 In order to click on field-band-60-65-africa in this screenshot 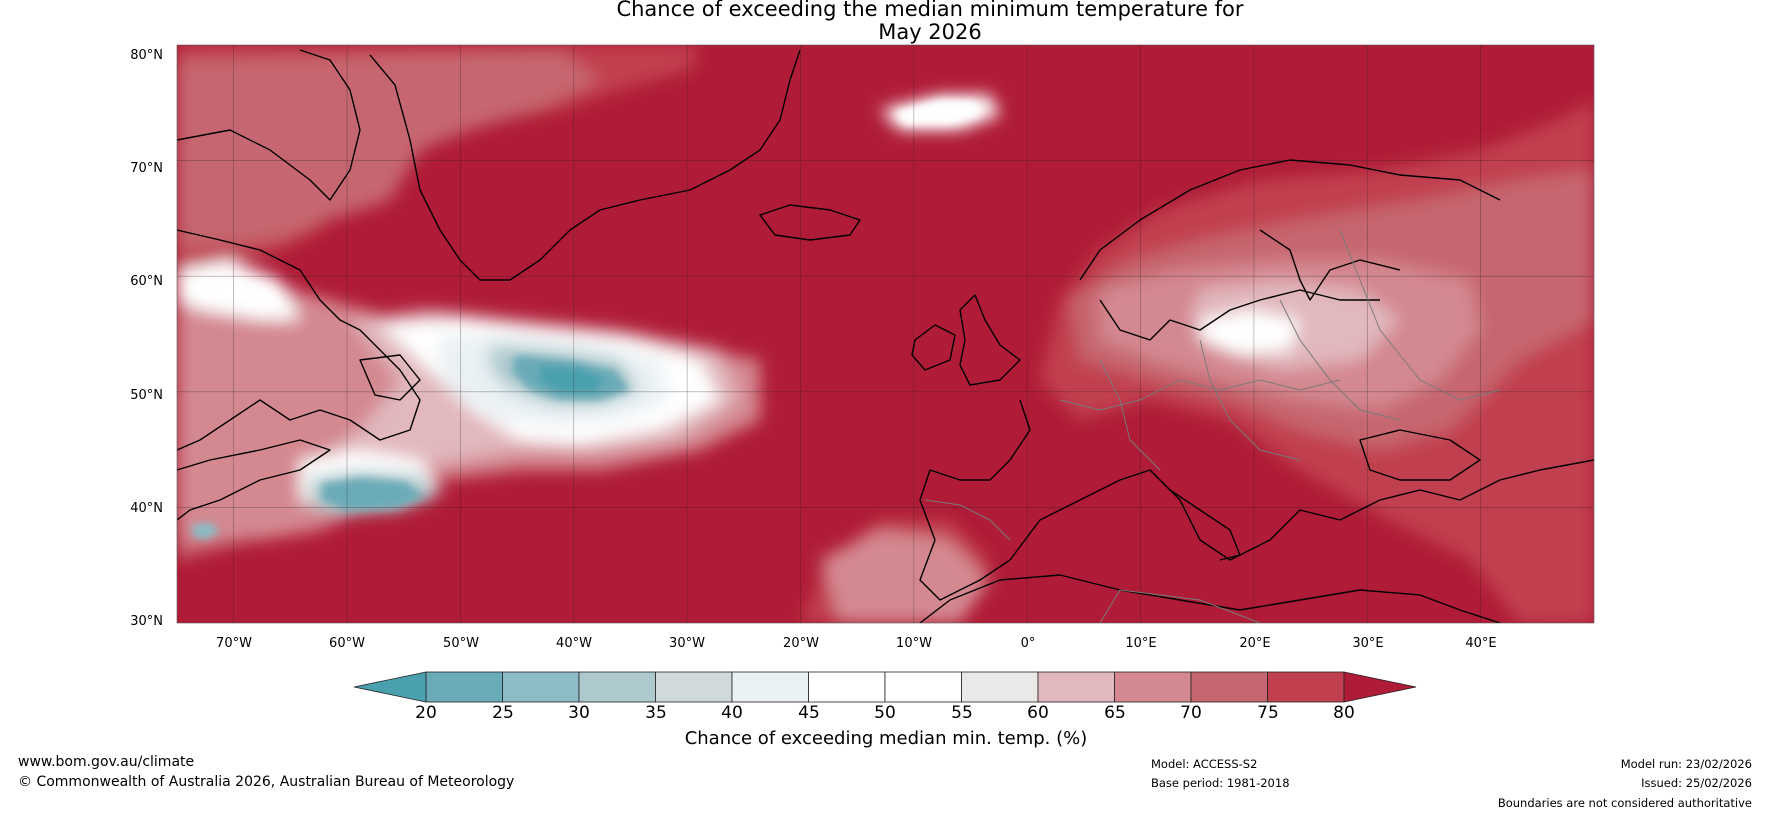, I will do `click(905, 576)`.